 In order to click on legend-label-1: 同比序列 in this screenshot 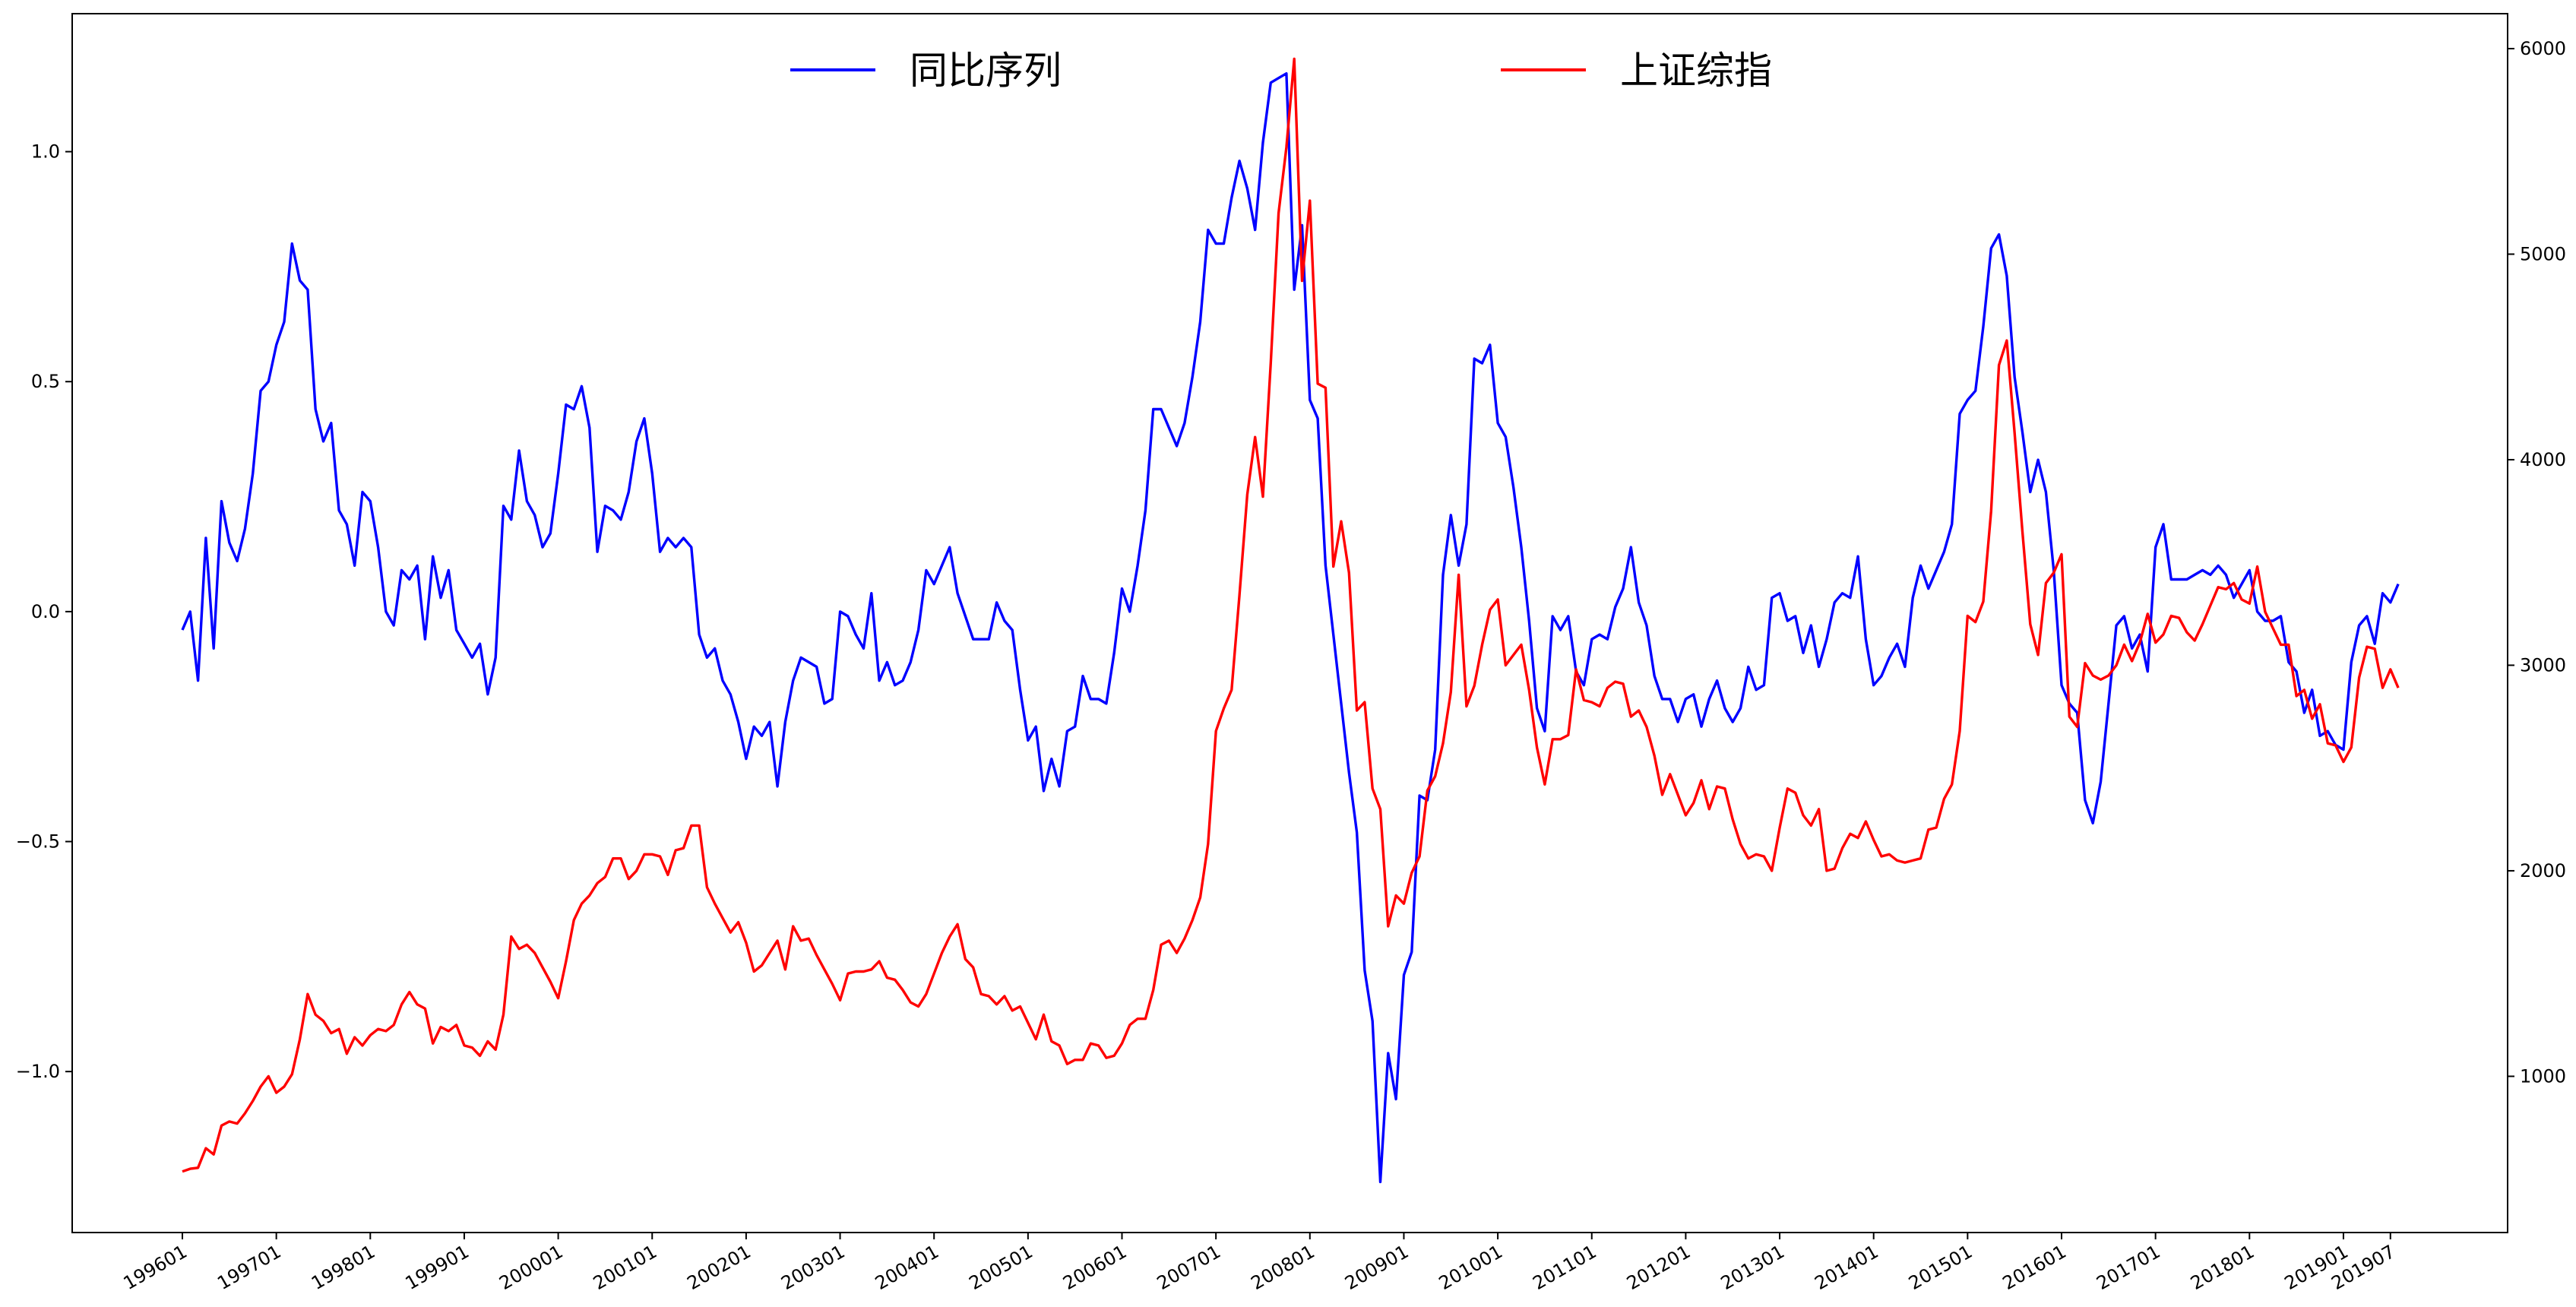, I will do `click(986, 71)`.